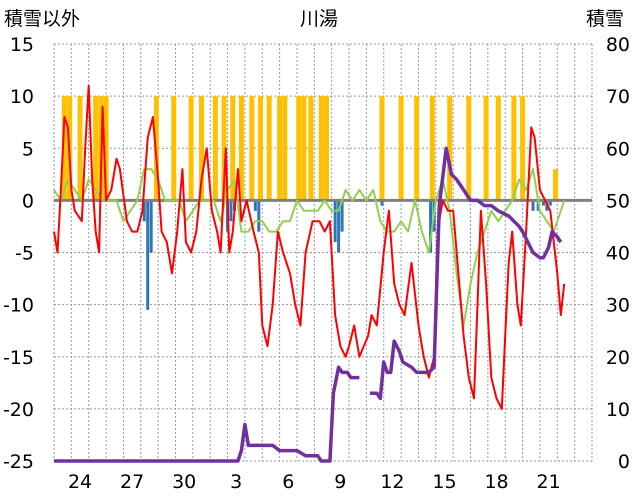  What do you see at coordinates (624, 462) in the screenshot?
I see `y-right-tick-label: 0` at bounding box center [624, 462].